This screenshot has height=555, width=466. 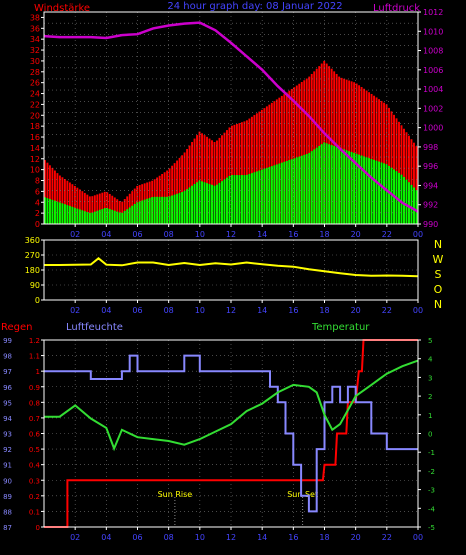 What do you see at coordinates (137, 310) in the screenshot?
I see `x-tick-label: 06` at bounding box center [137, 310].